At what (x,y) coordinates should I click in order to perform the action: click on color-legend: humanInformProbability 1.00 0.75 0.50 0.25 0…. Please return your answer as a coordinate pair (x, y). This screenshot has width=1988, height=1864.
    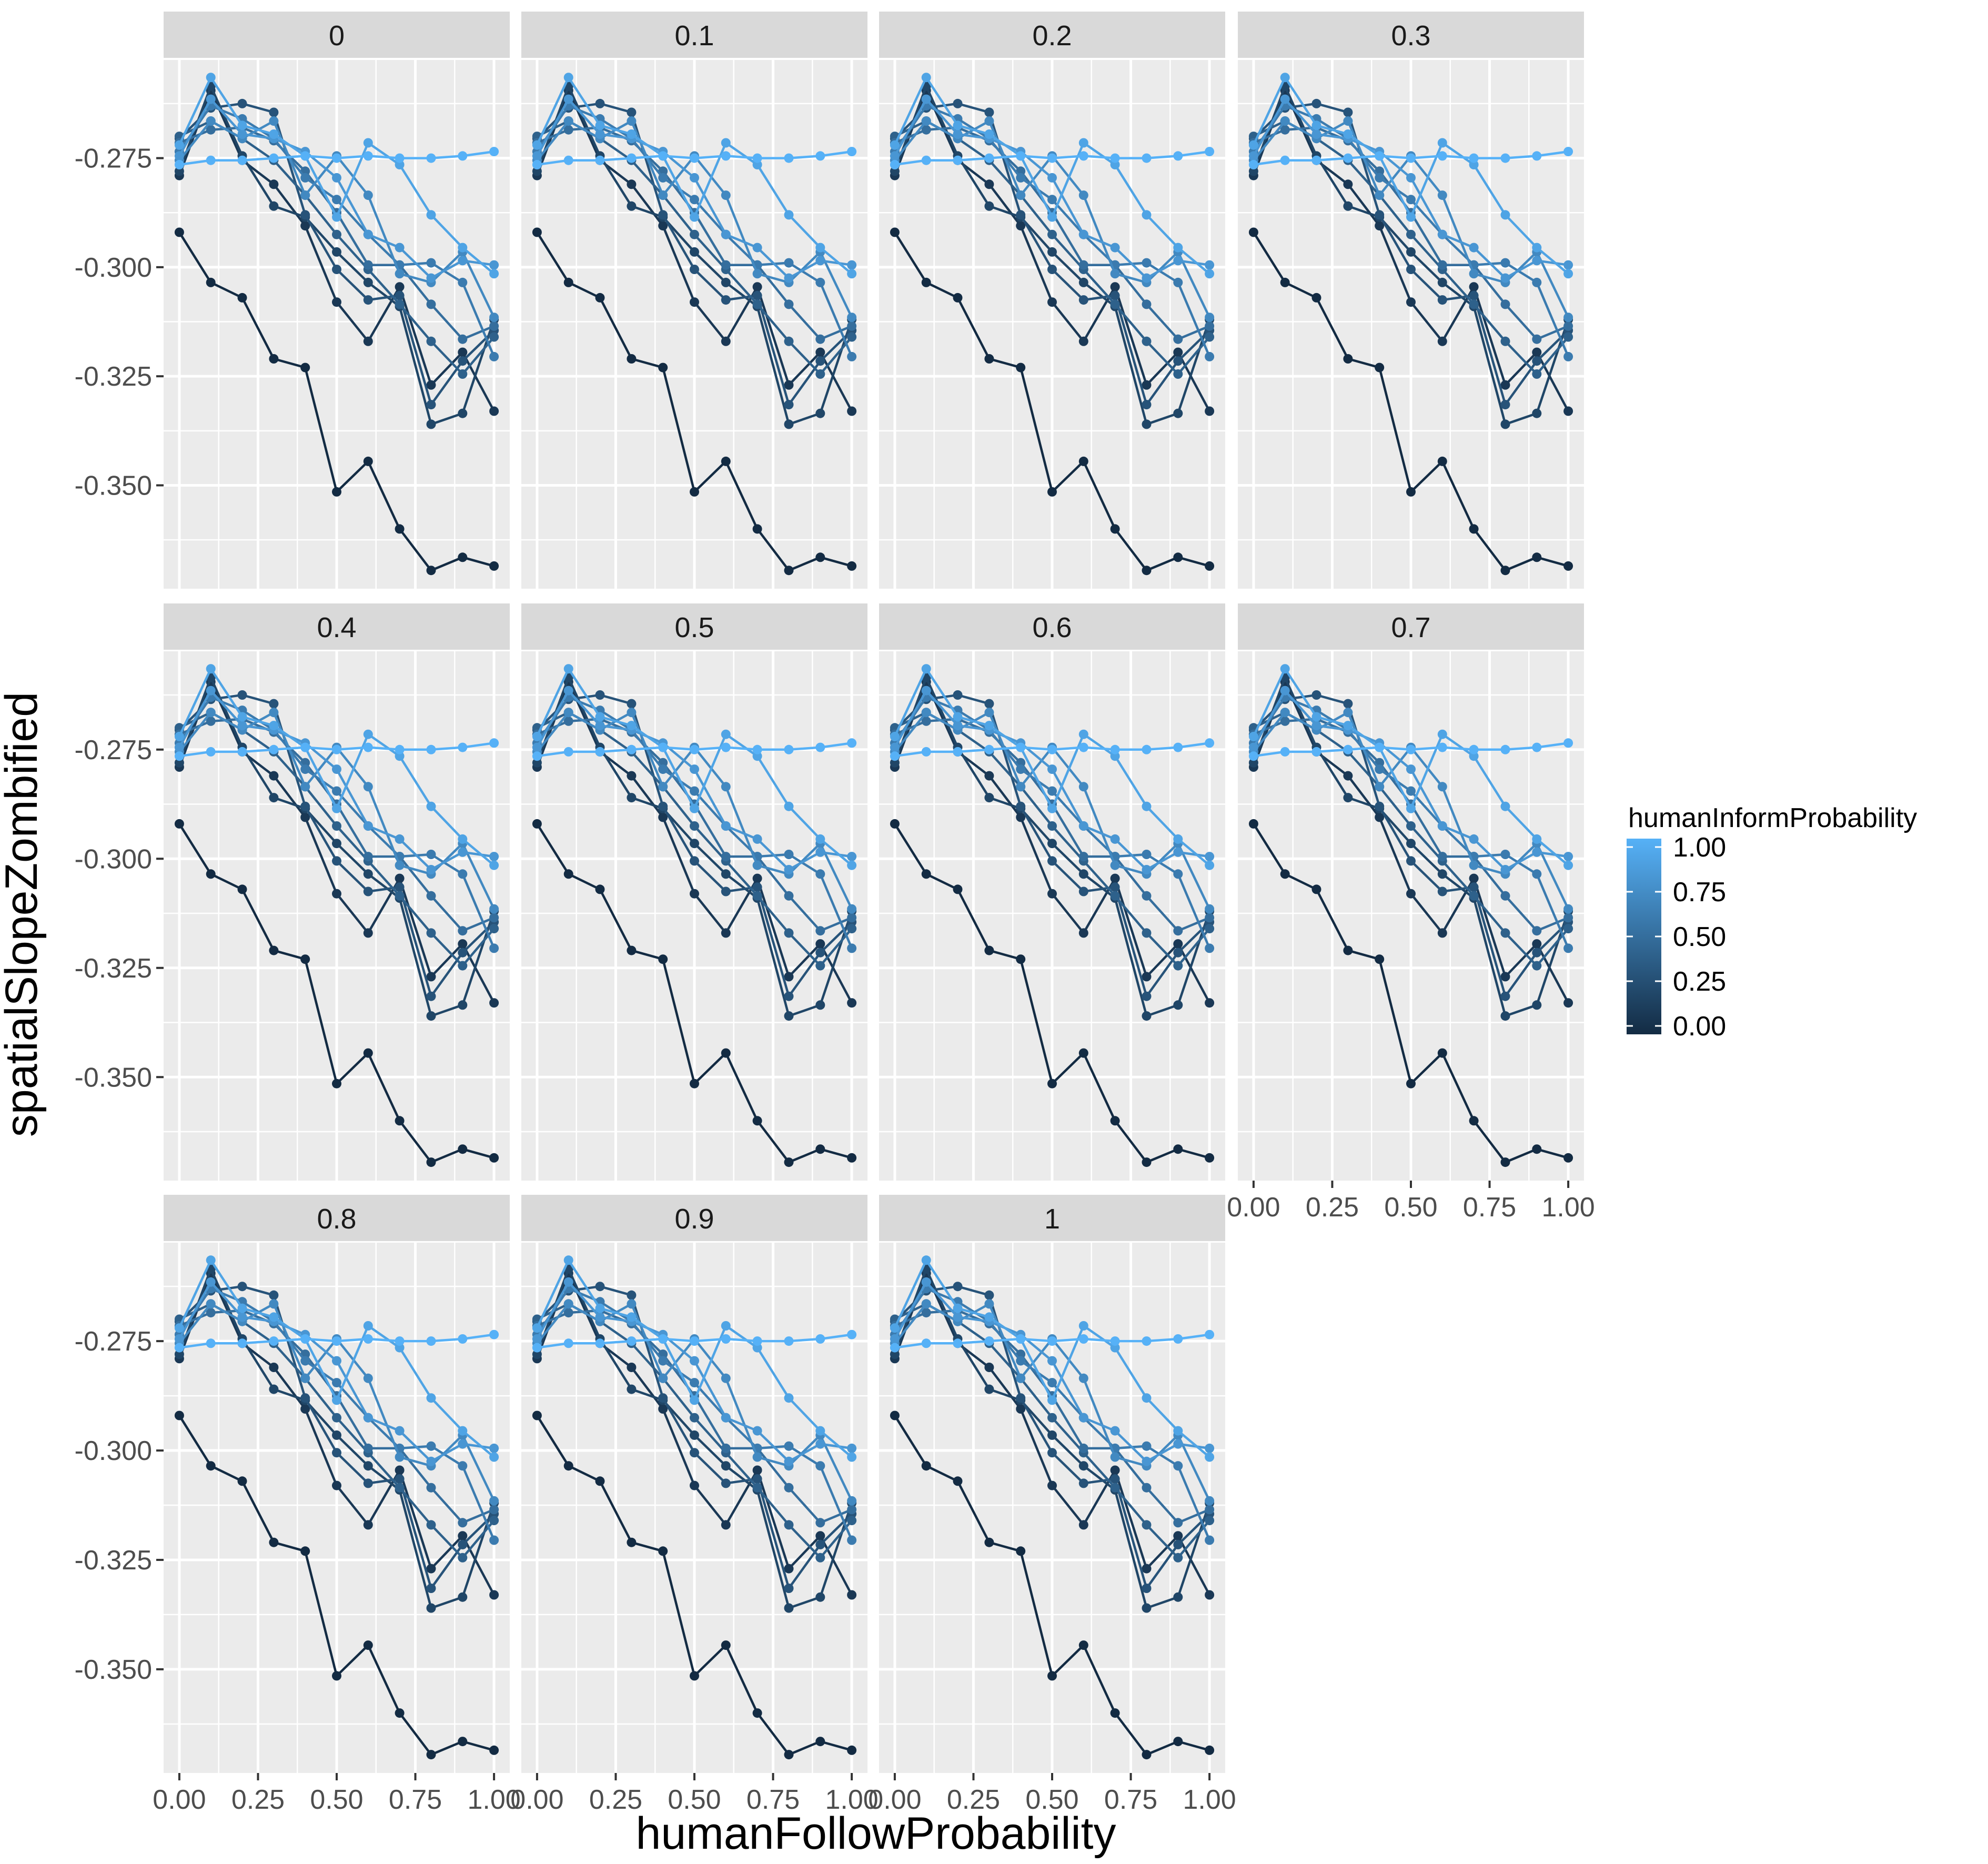
    Looking at the image, I should click on (1772, 923).